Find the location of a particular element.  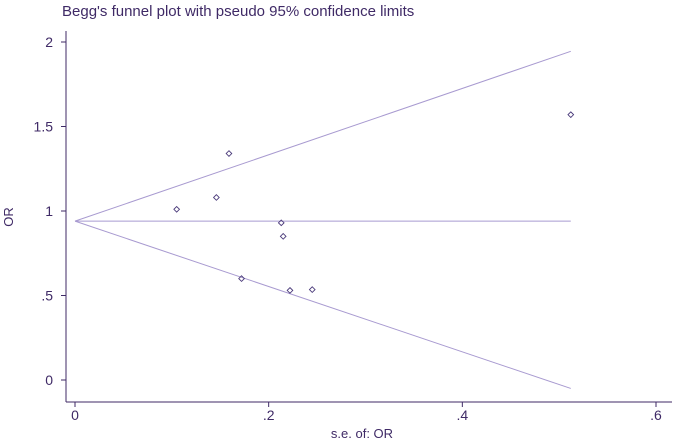

y-tick-label: 1.5 is located at coordinates (44, 127).